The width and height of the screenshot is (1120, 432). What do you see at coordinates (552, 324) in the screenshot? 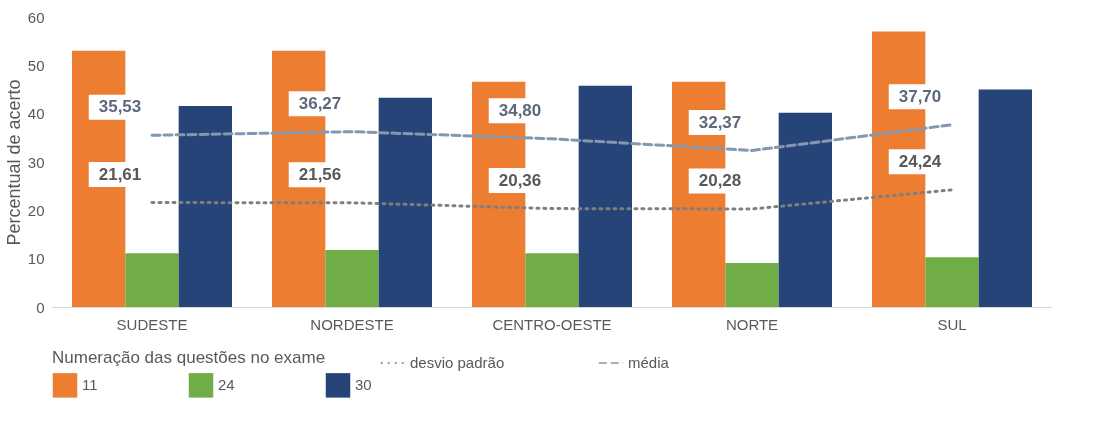
I see `x-tick-label: CENTRO-OESTE` at bounding box center [552, 324].